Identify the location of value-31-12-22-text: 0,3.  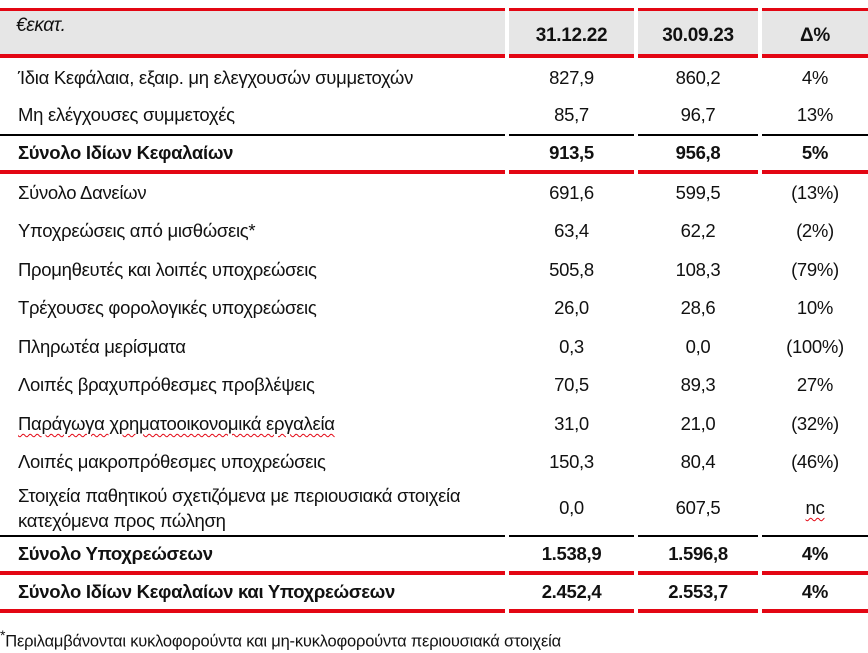
(571, 346).